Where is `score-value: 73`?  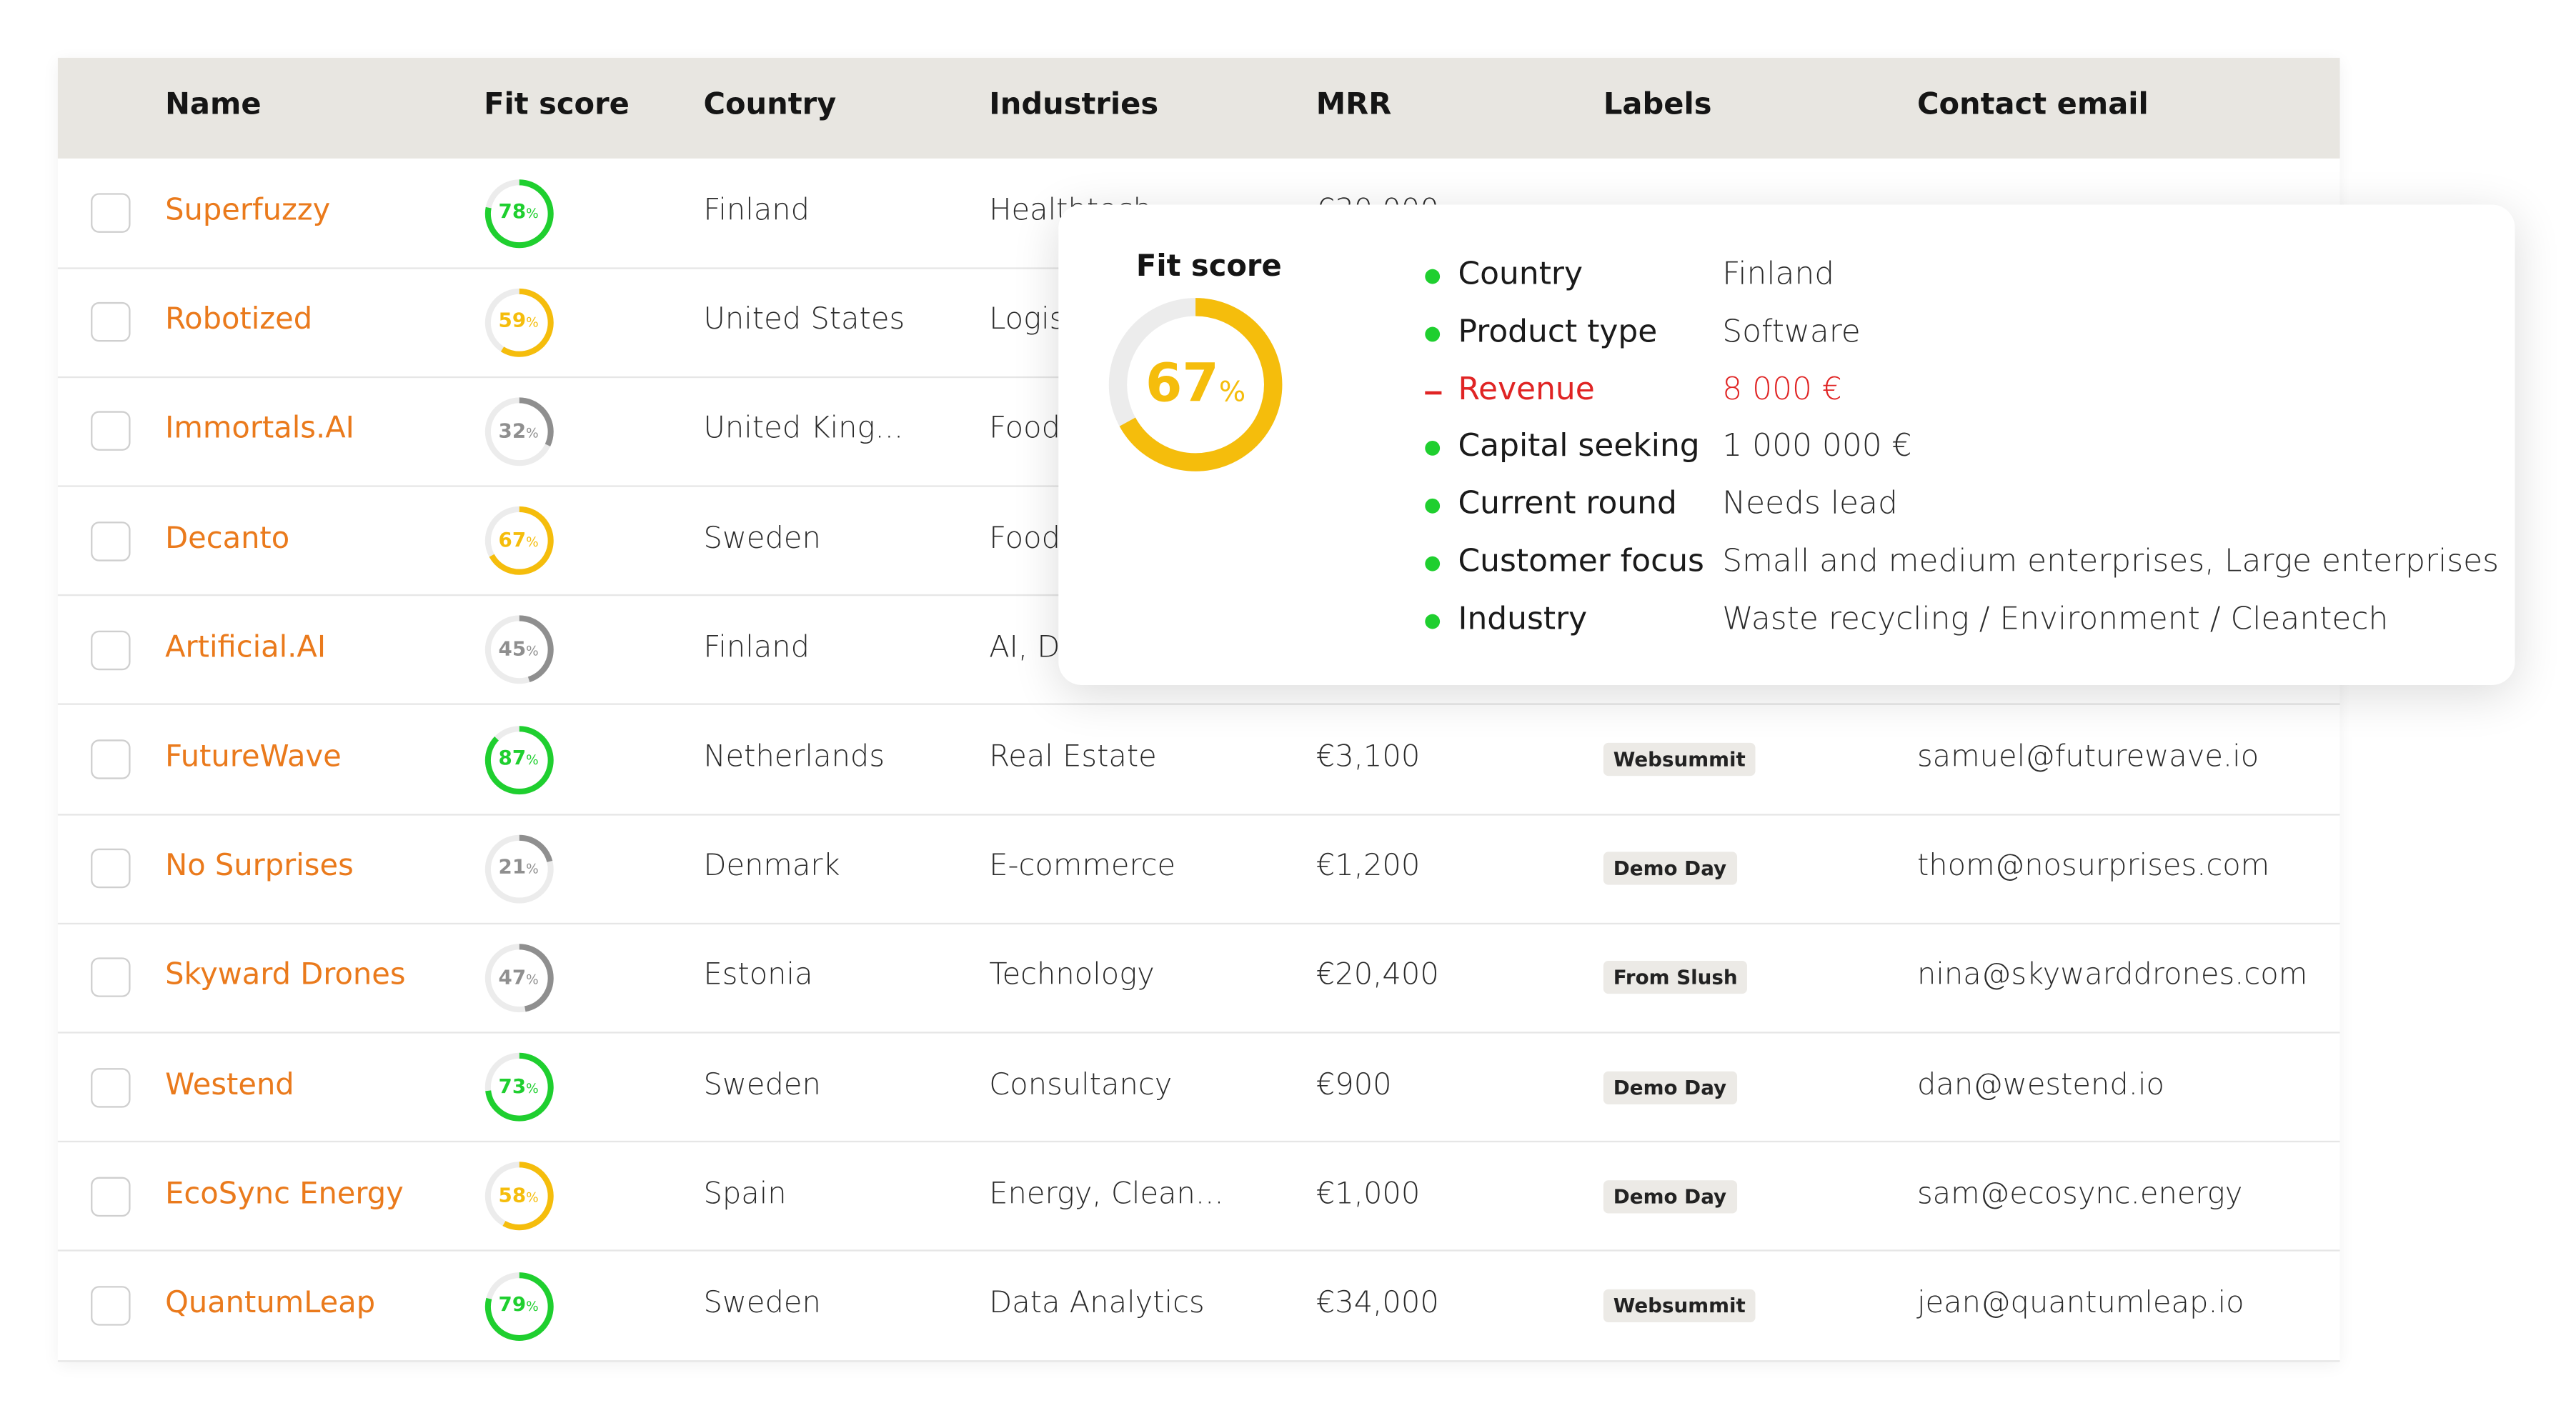 score-value: 73 is located at coordinates (512, 1086).